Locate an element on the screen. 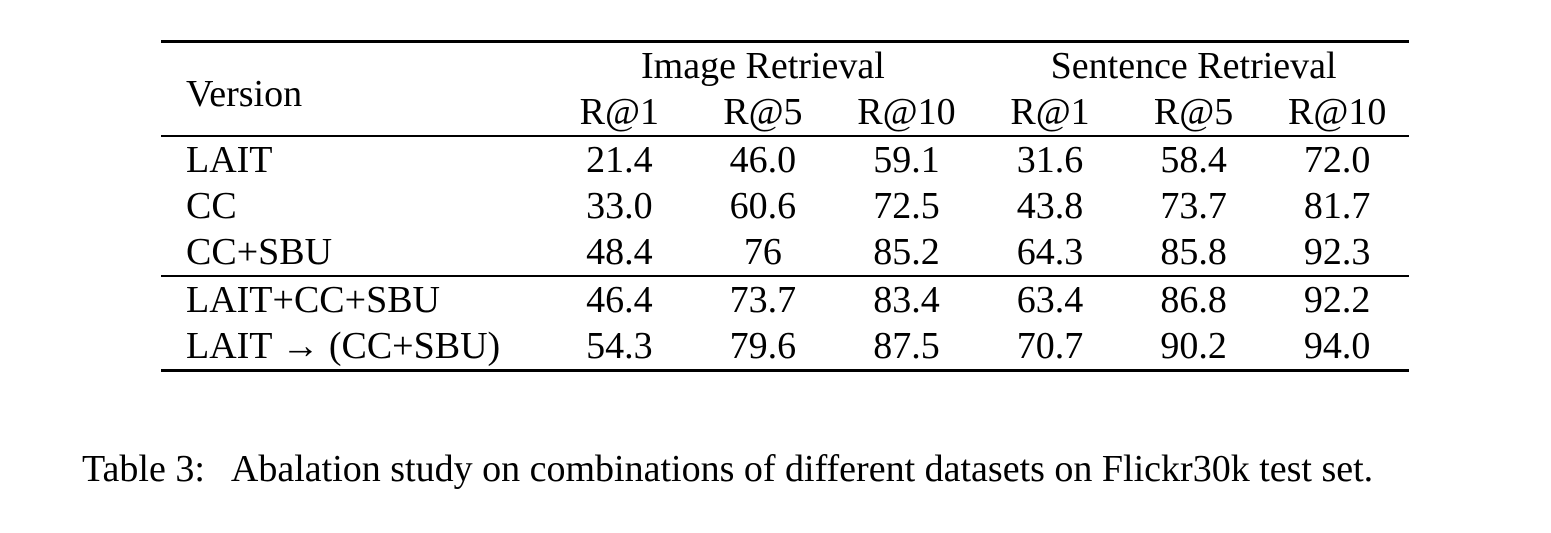 Image resolution: width=1551 pixels, height=533 pixels. table-cell: 59.1 is located at coordinates (906, 159).